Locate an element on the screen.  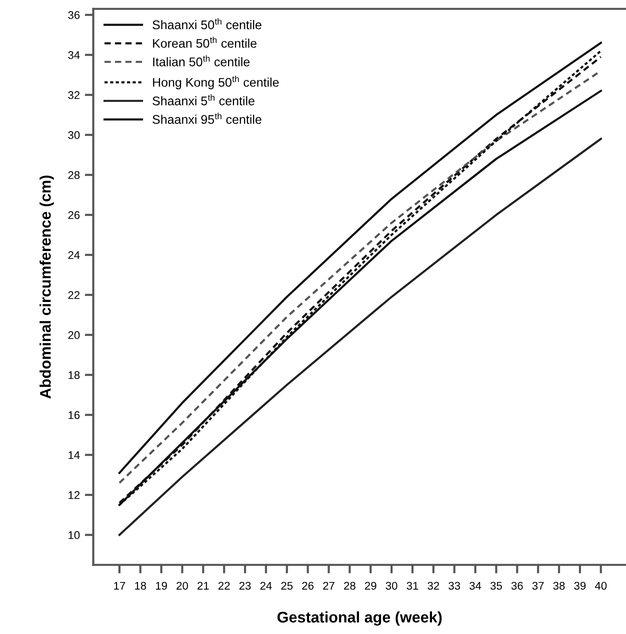
y-tick-label: 32 is located at coordinates (74, 95).